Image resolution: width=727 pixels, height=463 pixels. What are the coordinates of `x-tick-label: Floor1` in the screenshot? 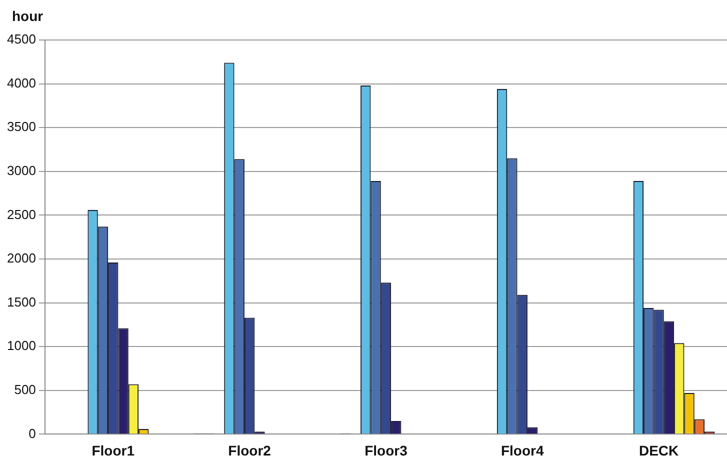 It's located at (113, 450).